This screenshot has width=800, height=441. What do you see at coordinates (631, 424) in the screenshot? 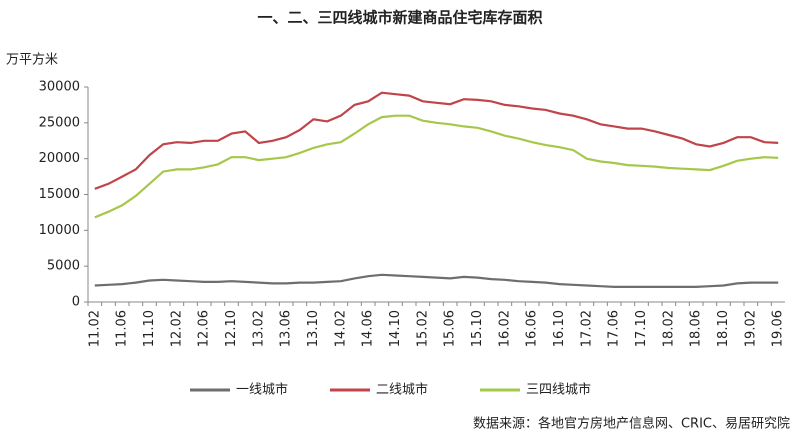
I see `source-note: 数据来源：各地官方房地产信息网、CRIC、易居研究院` at bounding box center [631, 424].